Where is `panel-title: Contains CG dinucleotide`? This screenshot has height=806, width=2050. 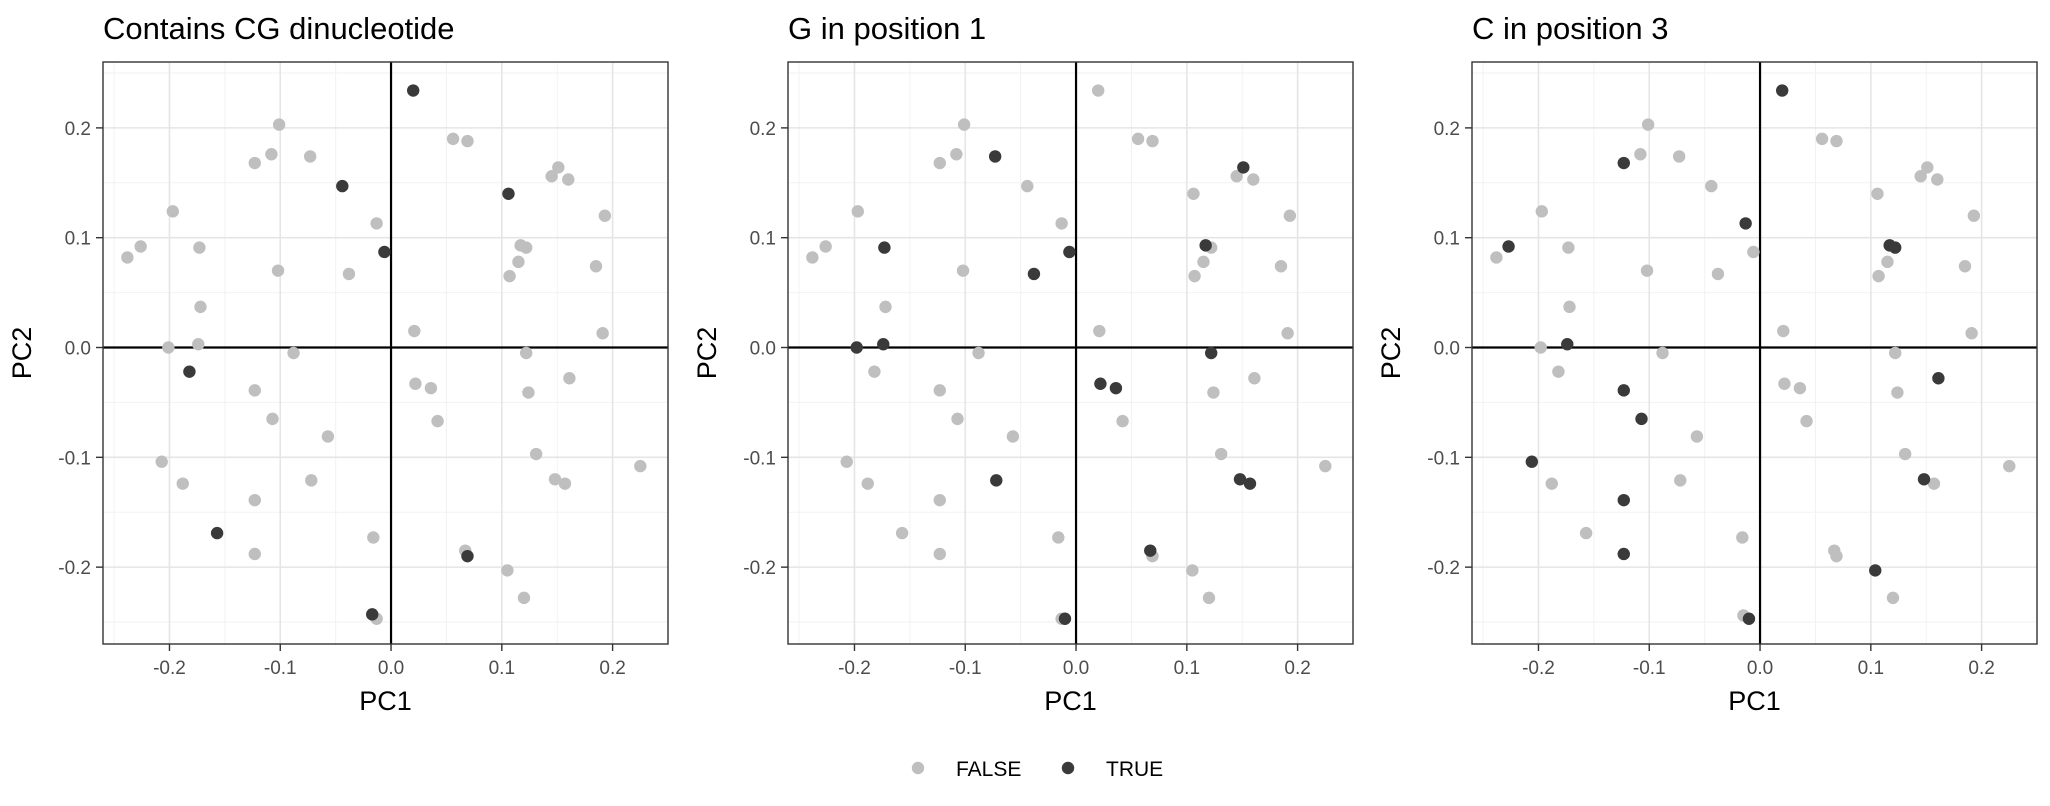 panel-title: Contains CG dinucleotide is located at coordinates (279, 28).